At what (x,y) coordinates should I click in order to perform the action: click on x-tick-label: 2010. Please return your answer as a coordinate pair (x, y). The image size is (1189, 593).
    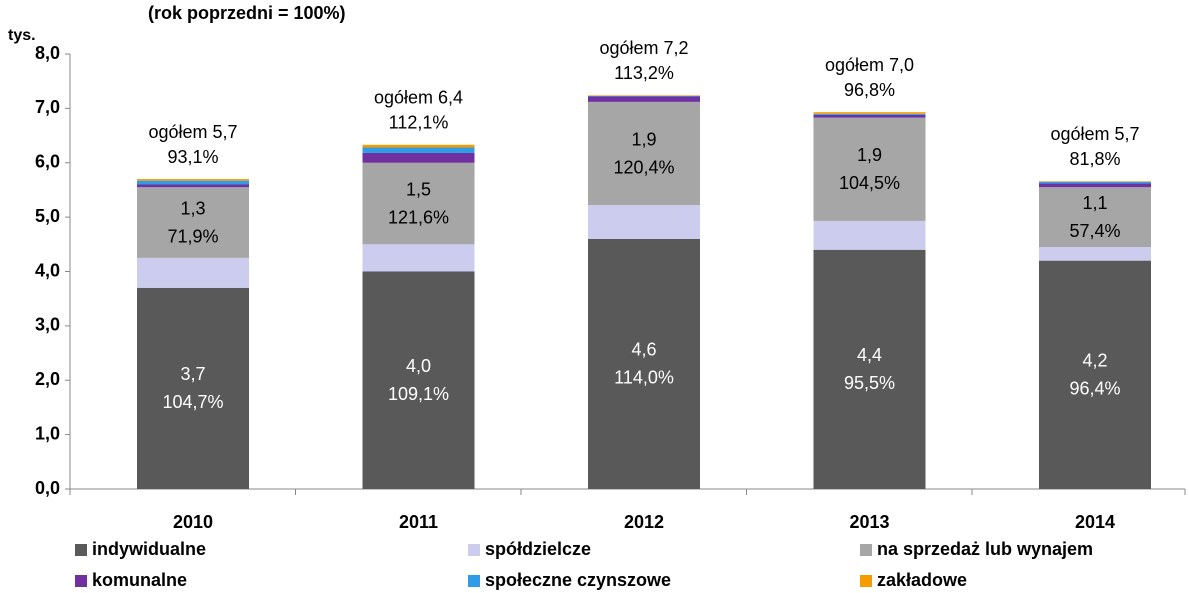
    Looking at the image, I should click on (193, 522).